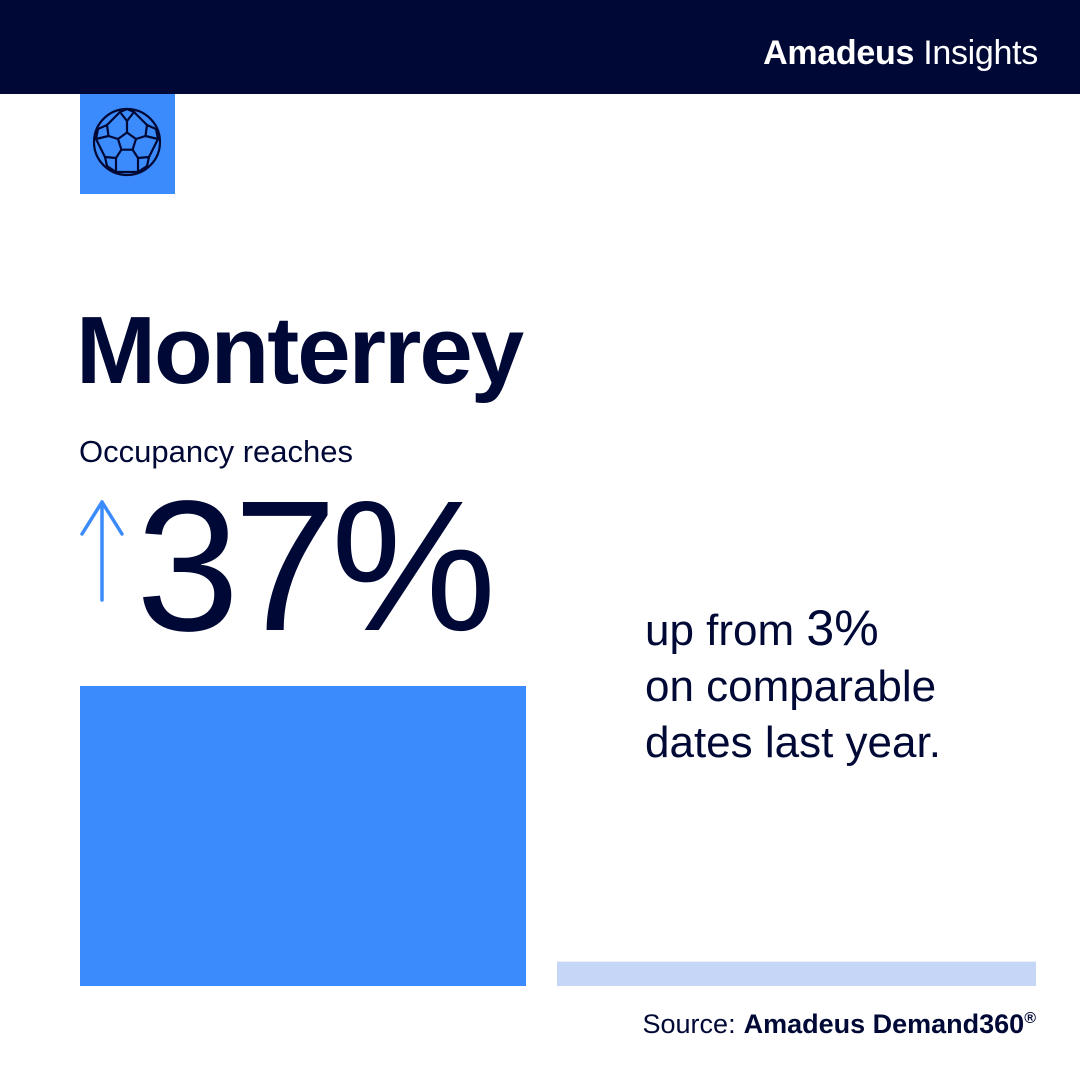  I want to click on metric-label: Occupancy reaches, so click(216, 451).